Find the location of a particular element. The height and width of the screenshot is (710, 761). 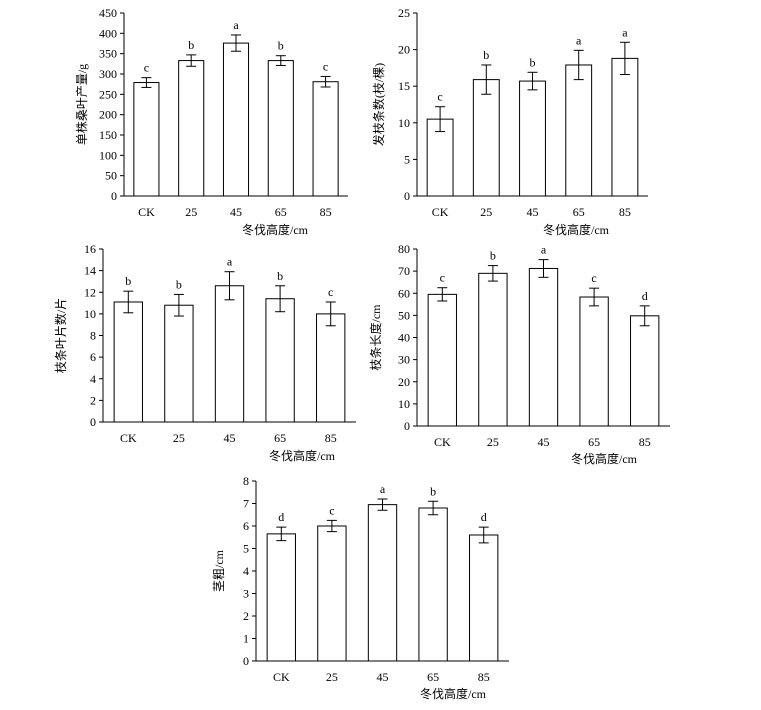

y-tick-label: 30 is located at coordinates (404, 360).